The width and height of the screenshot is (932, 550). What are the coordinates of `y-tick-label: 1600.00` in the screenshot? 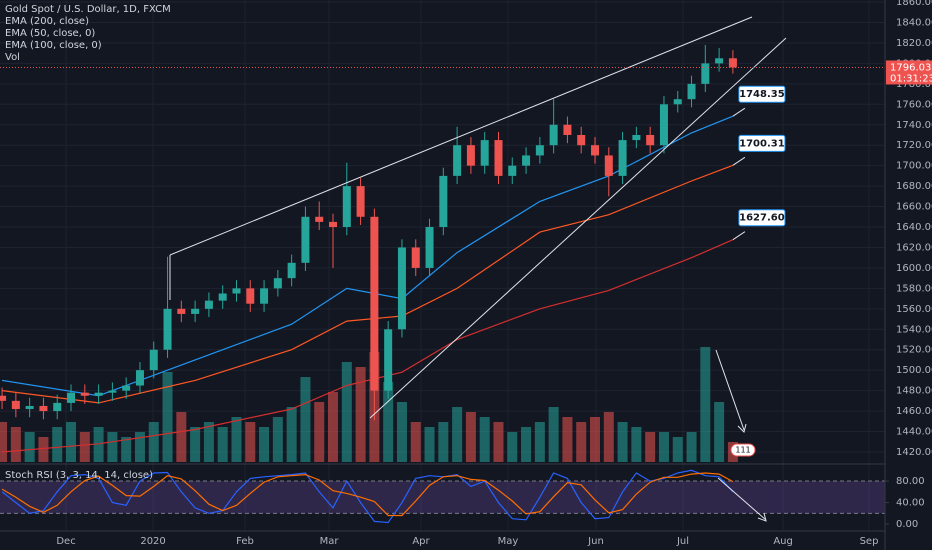 It's located at (914, 268).